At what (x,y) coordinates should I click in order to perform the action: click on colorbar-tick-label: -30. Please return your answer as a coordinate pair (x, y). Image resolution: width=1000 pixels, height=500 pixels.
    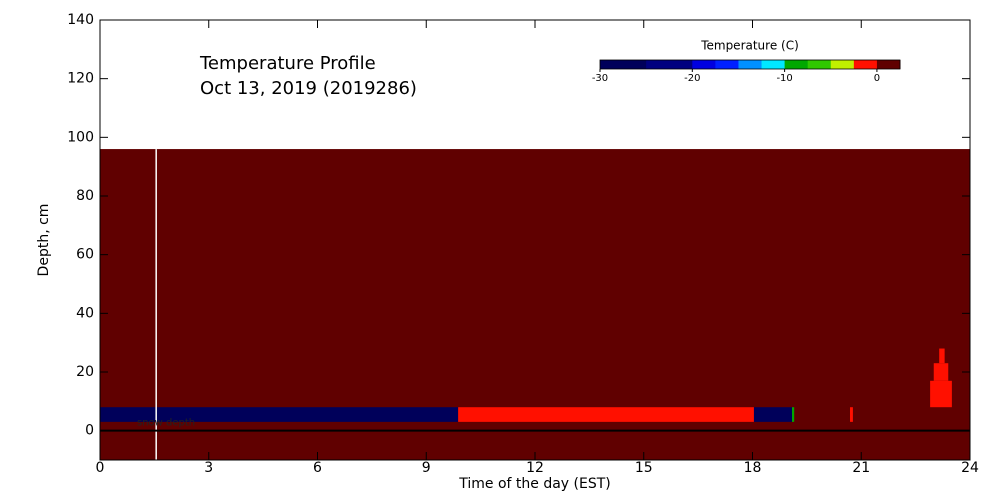
    Looking at the image, I should click on (600, 78).